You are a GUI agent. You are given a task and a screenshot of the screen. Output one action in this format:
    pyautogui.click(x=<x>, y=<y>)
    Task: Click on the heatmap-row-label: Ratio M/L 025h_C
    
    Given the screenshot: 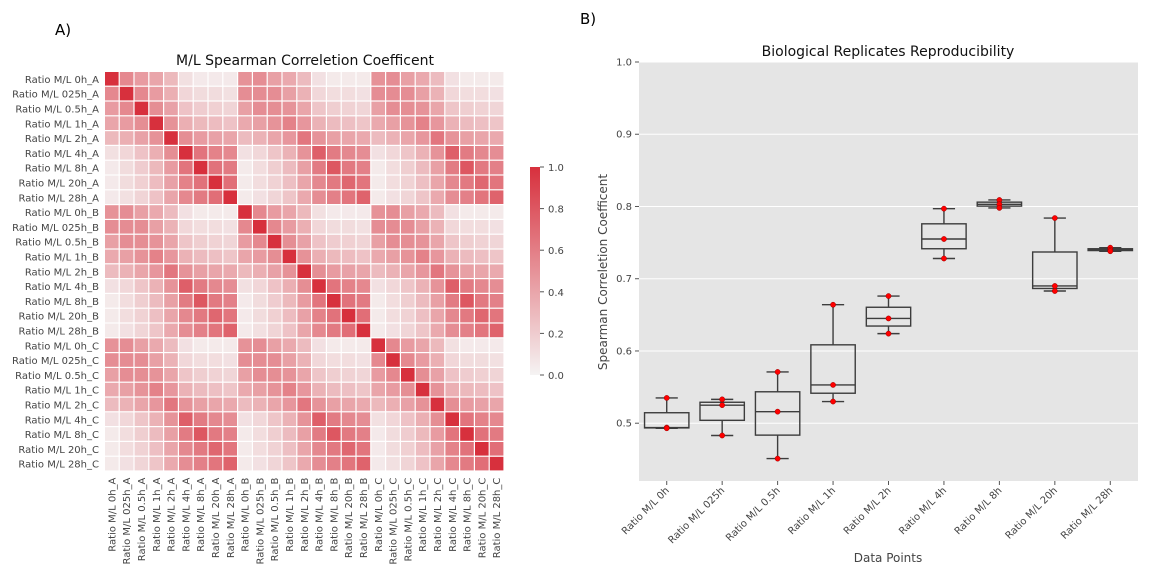 What is the action you would take?
    pyautogui.click(x=55, y=361)
    